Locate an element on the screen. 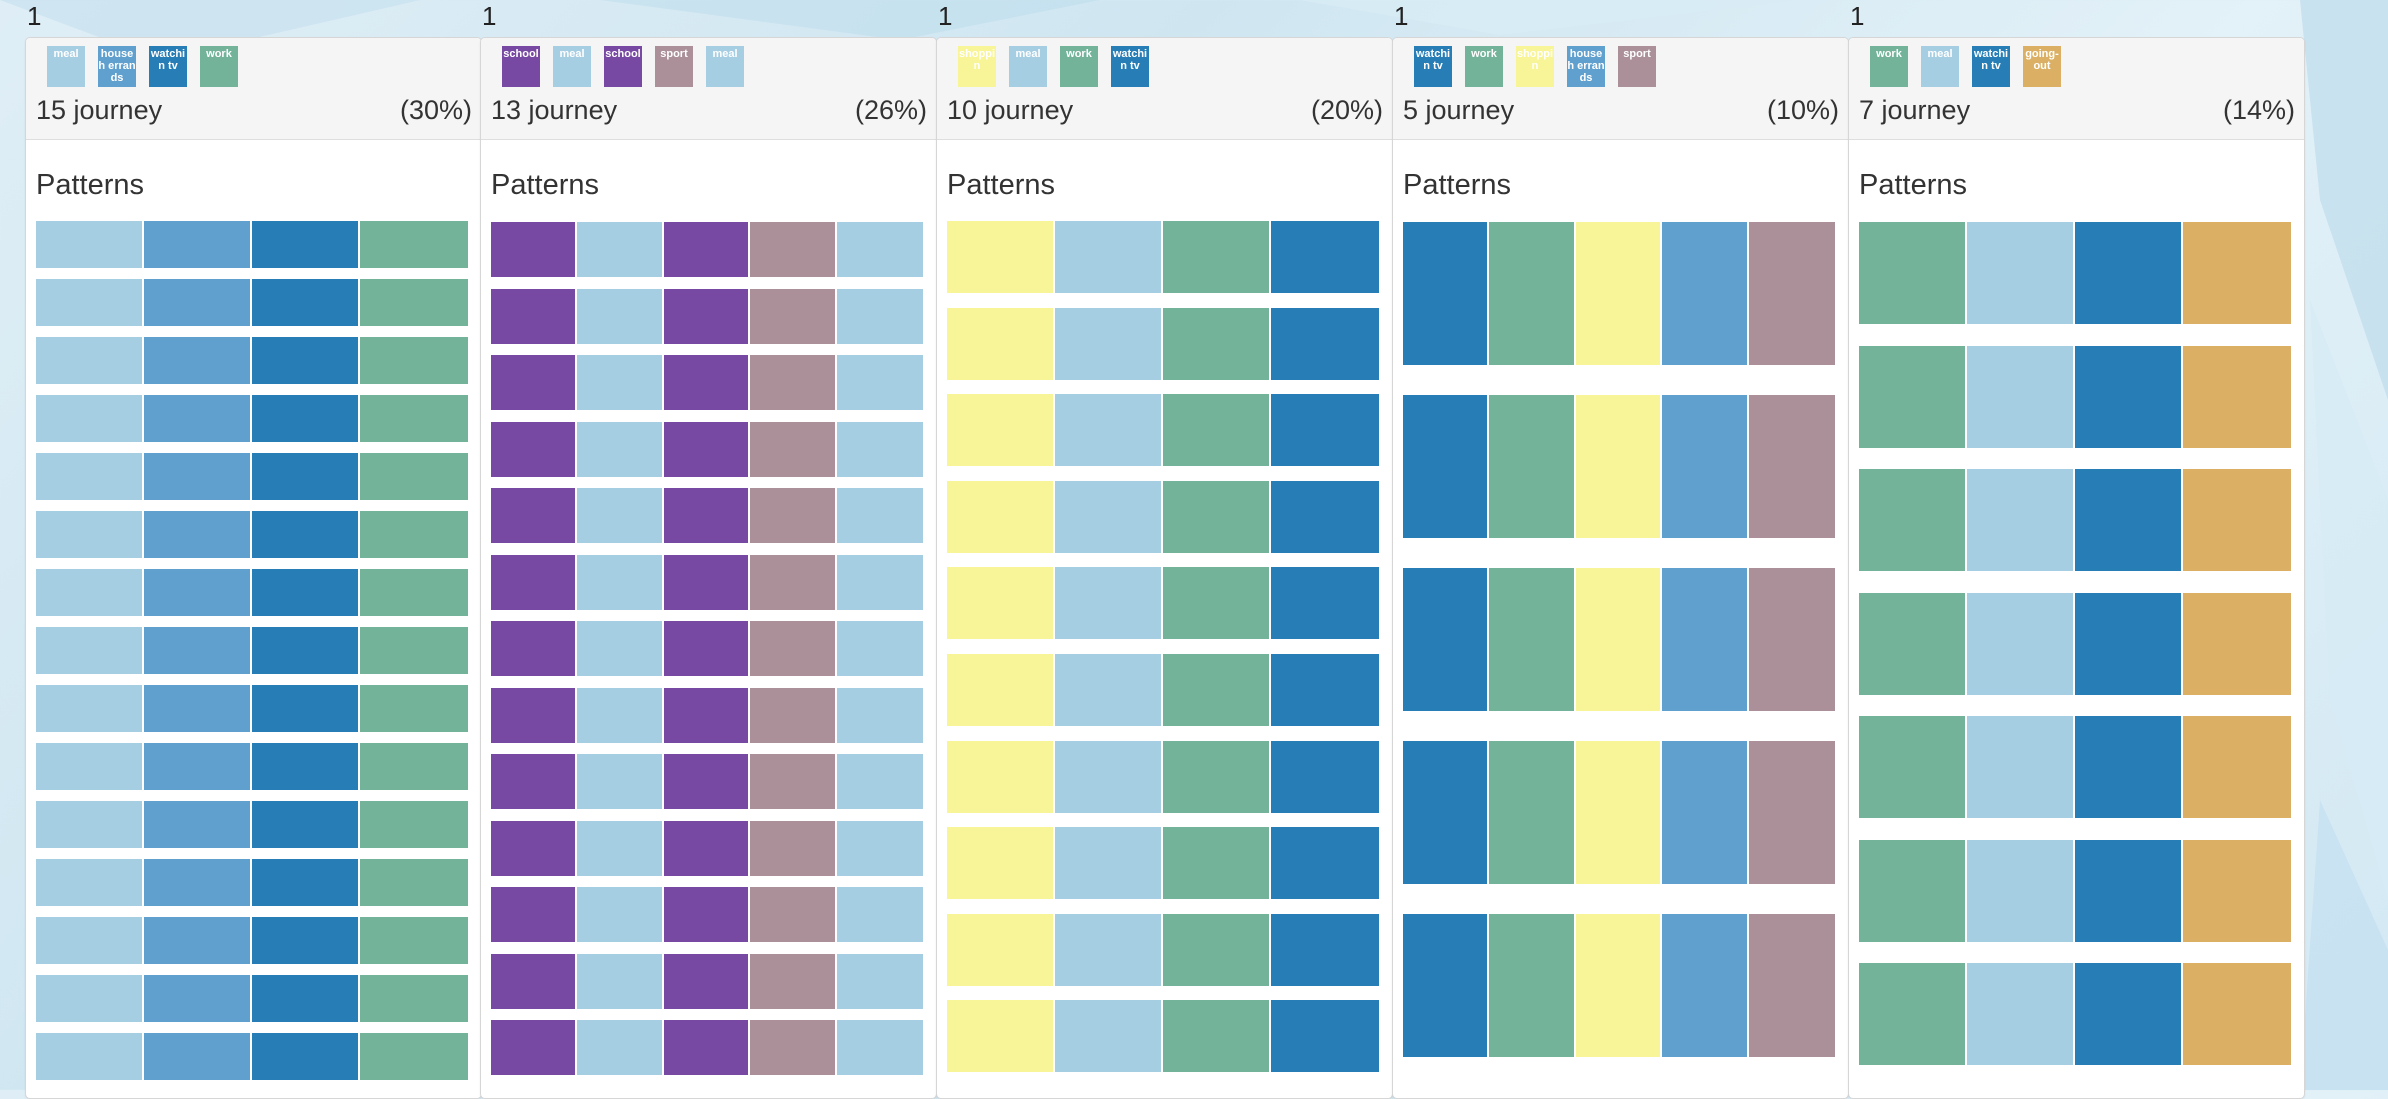  patterns-title: Patterns is located at coordinates (545, 185).